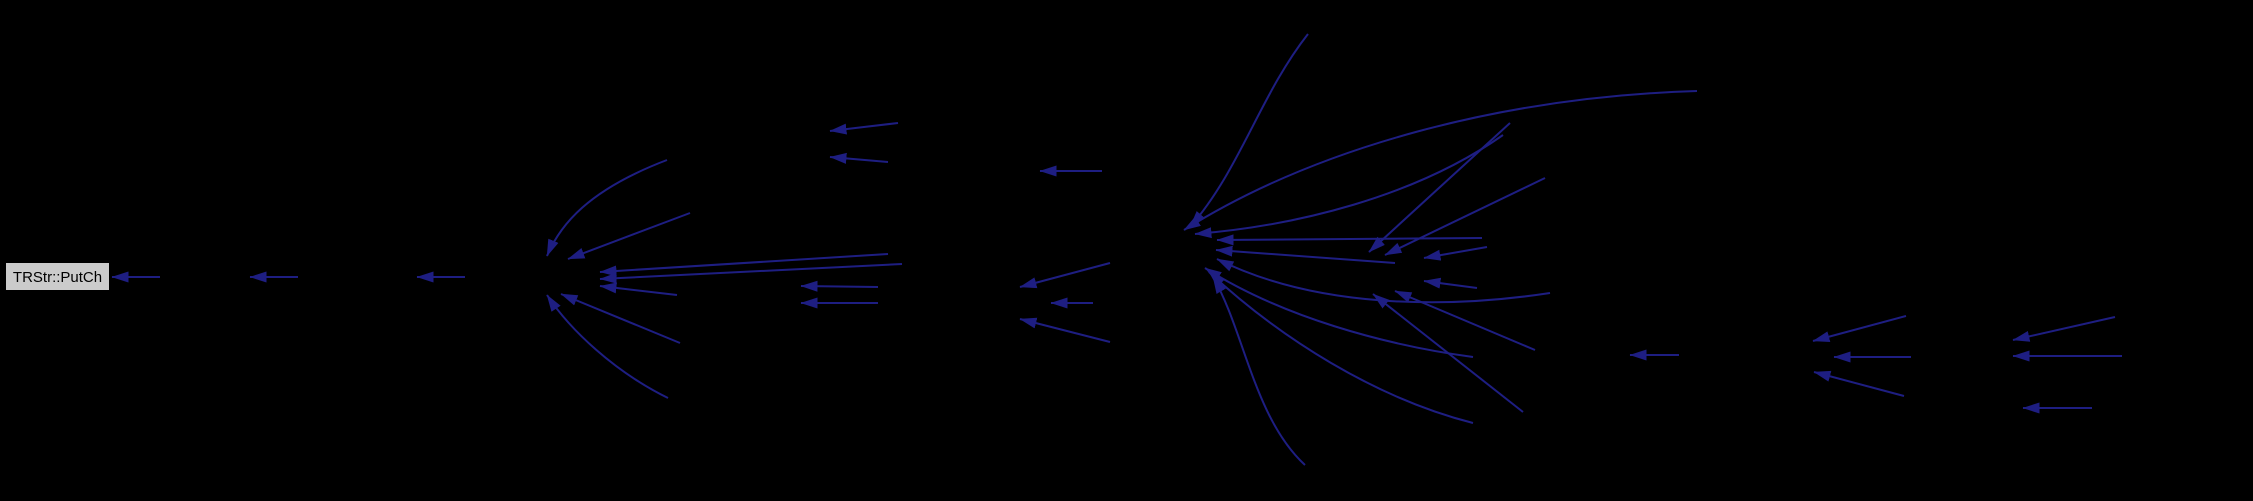 This screenshot has width=2253, height=501. I want to click on root-node: TRStr::PutCh, so click(57, 276).